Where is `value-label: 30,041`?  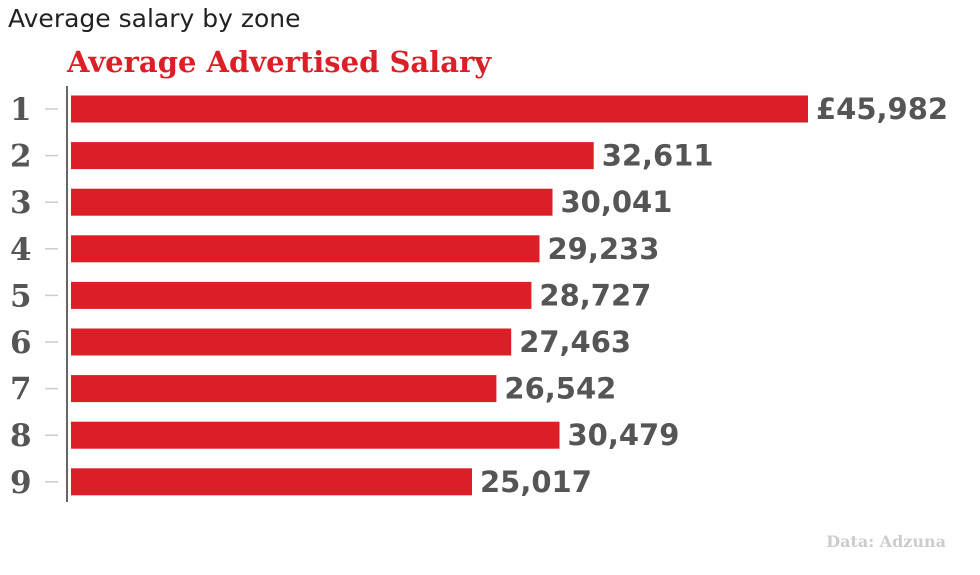
value-label: 30,041 is located at coordinates (617, 202).